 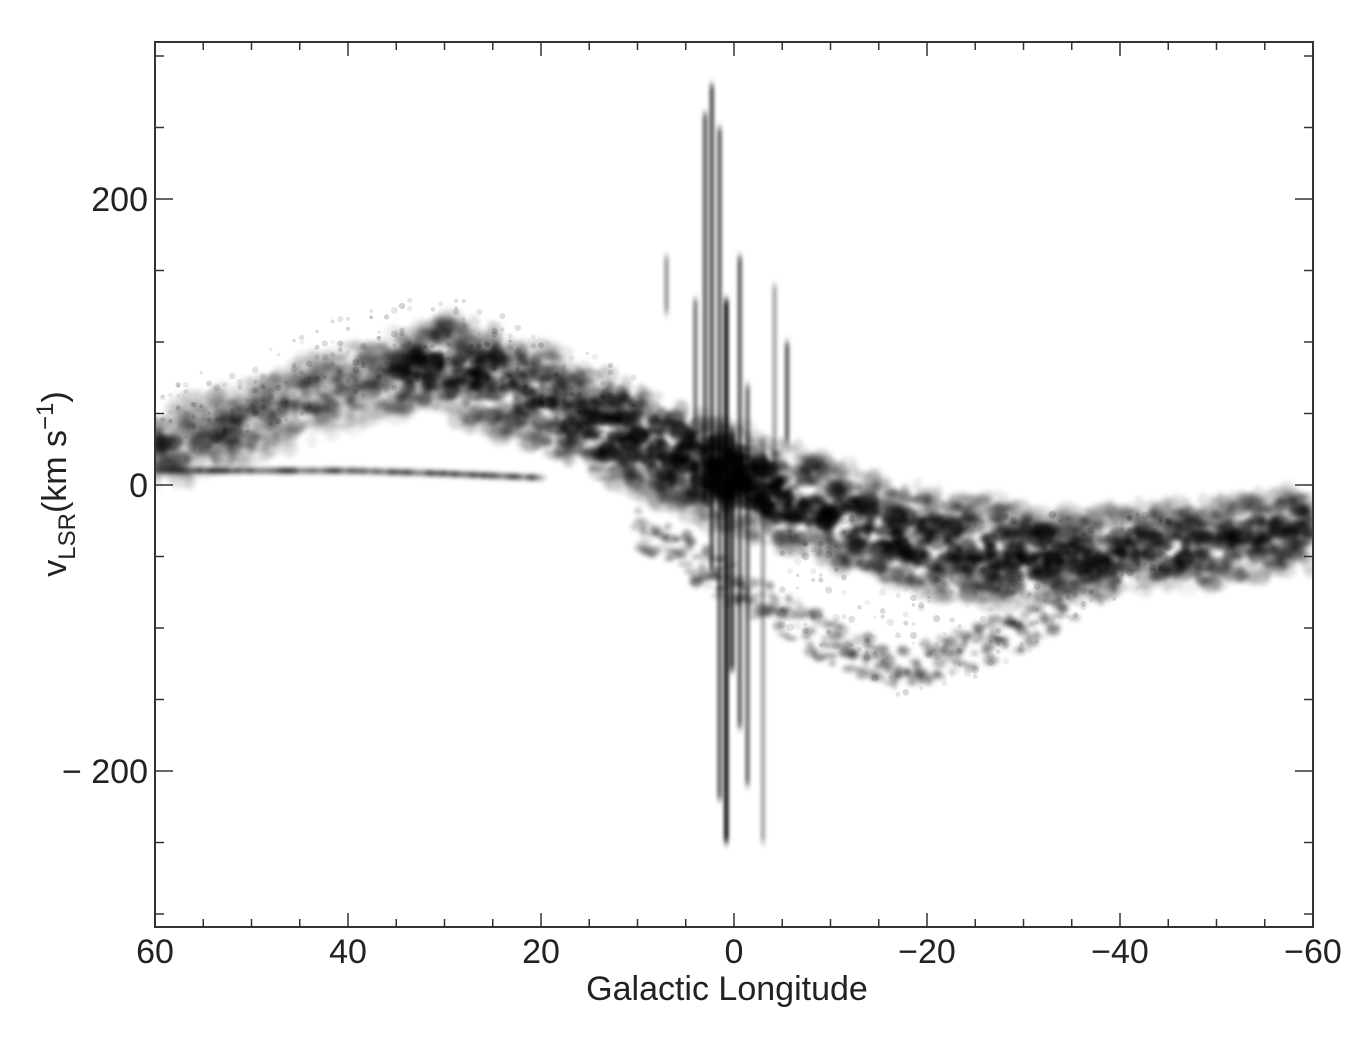 What do you see at coordinates (105, 772) in the screenshot?
I see `y-tick-label: − 200` at bounding box center [105, 772].